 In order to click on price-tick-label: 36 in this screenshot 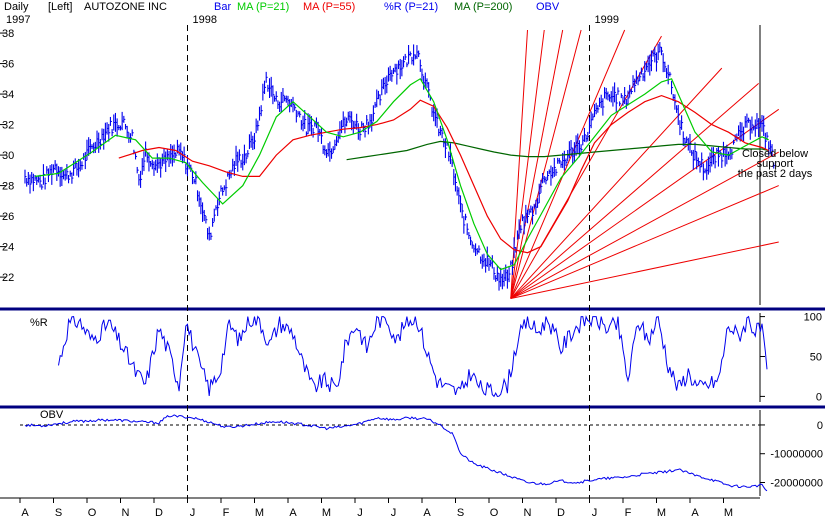, I will do `click(8, 65)`.